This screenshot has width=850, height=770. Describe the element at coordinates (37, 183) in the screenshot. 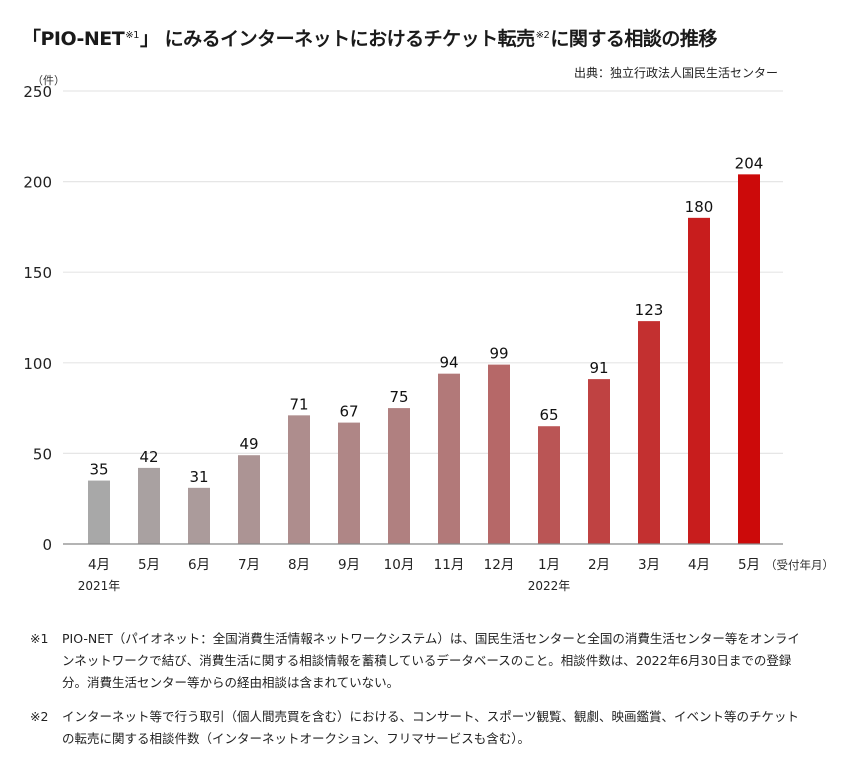

I see `y-tick-label: 200` at that location.